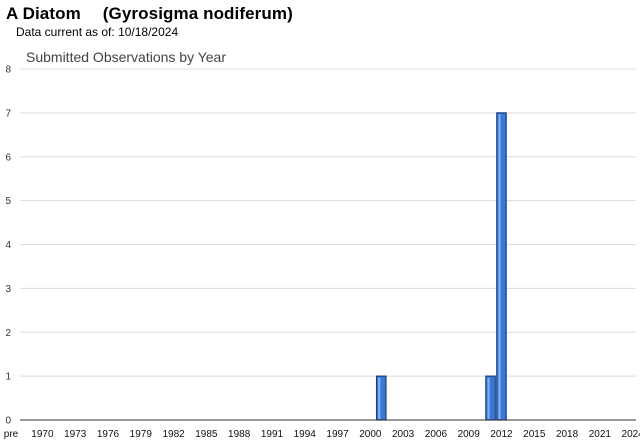 This screenshot has height=442, width=640. Describe the element at coordinates (206, 434) in the screenshot. I see `x-tick-label: 1985` at that location.